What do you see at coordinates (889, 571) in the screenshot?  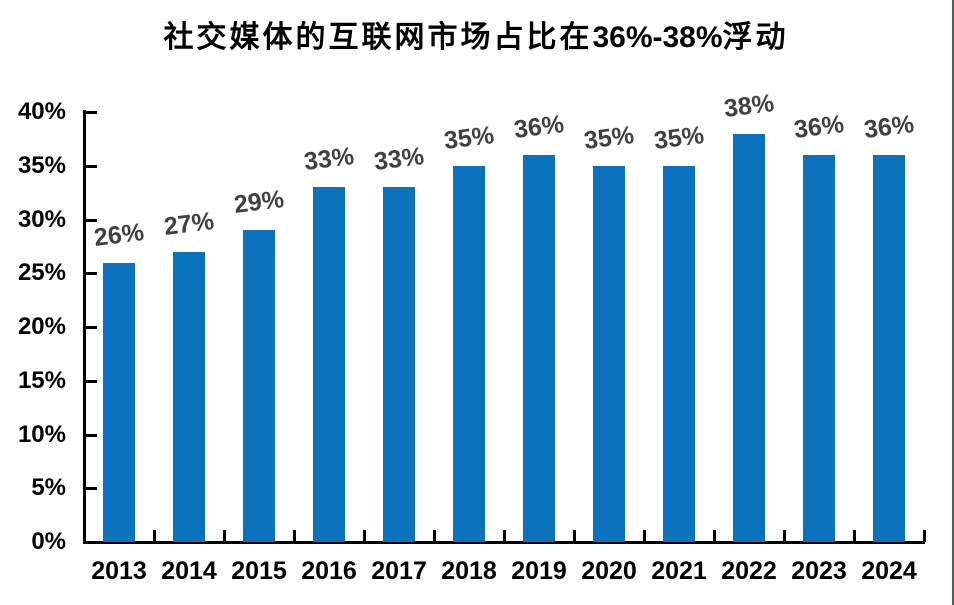 I see `x-axis-category-label: 2024` at bounding box center [889, 571].